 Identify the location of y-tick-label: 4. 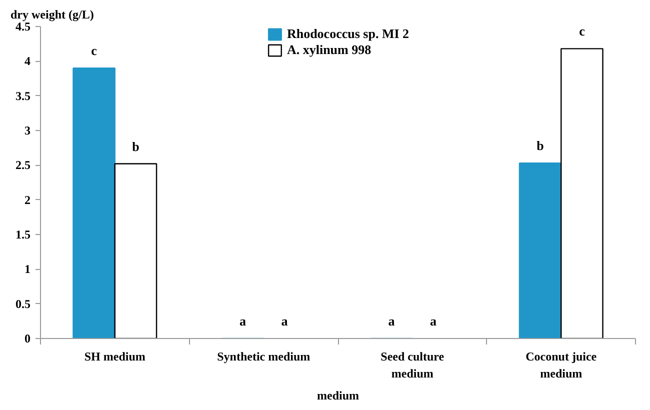
(27, 61).